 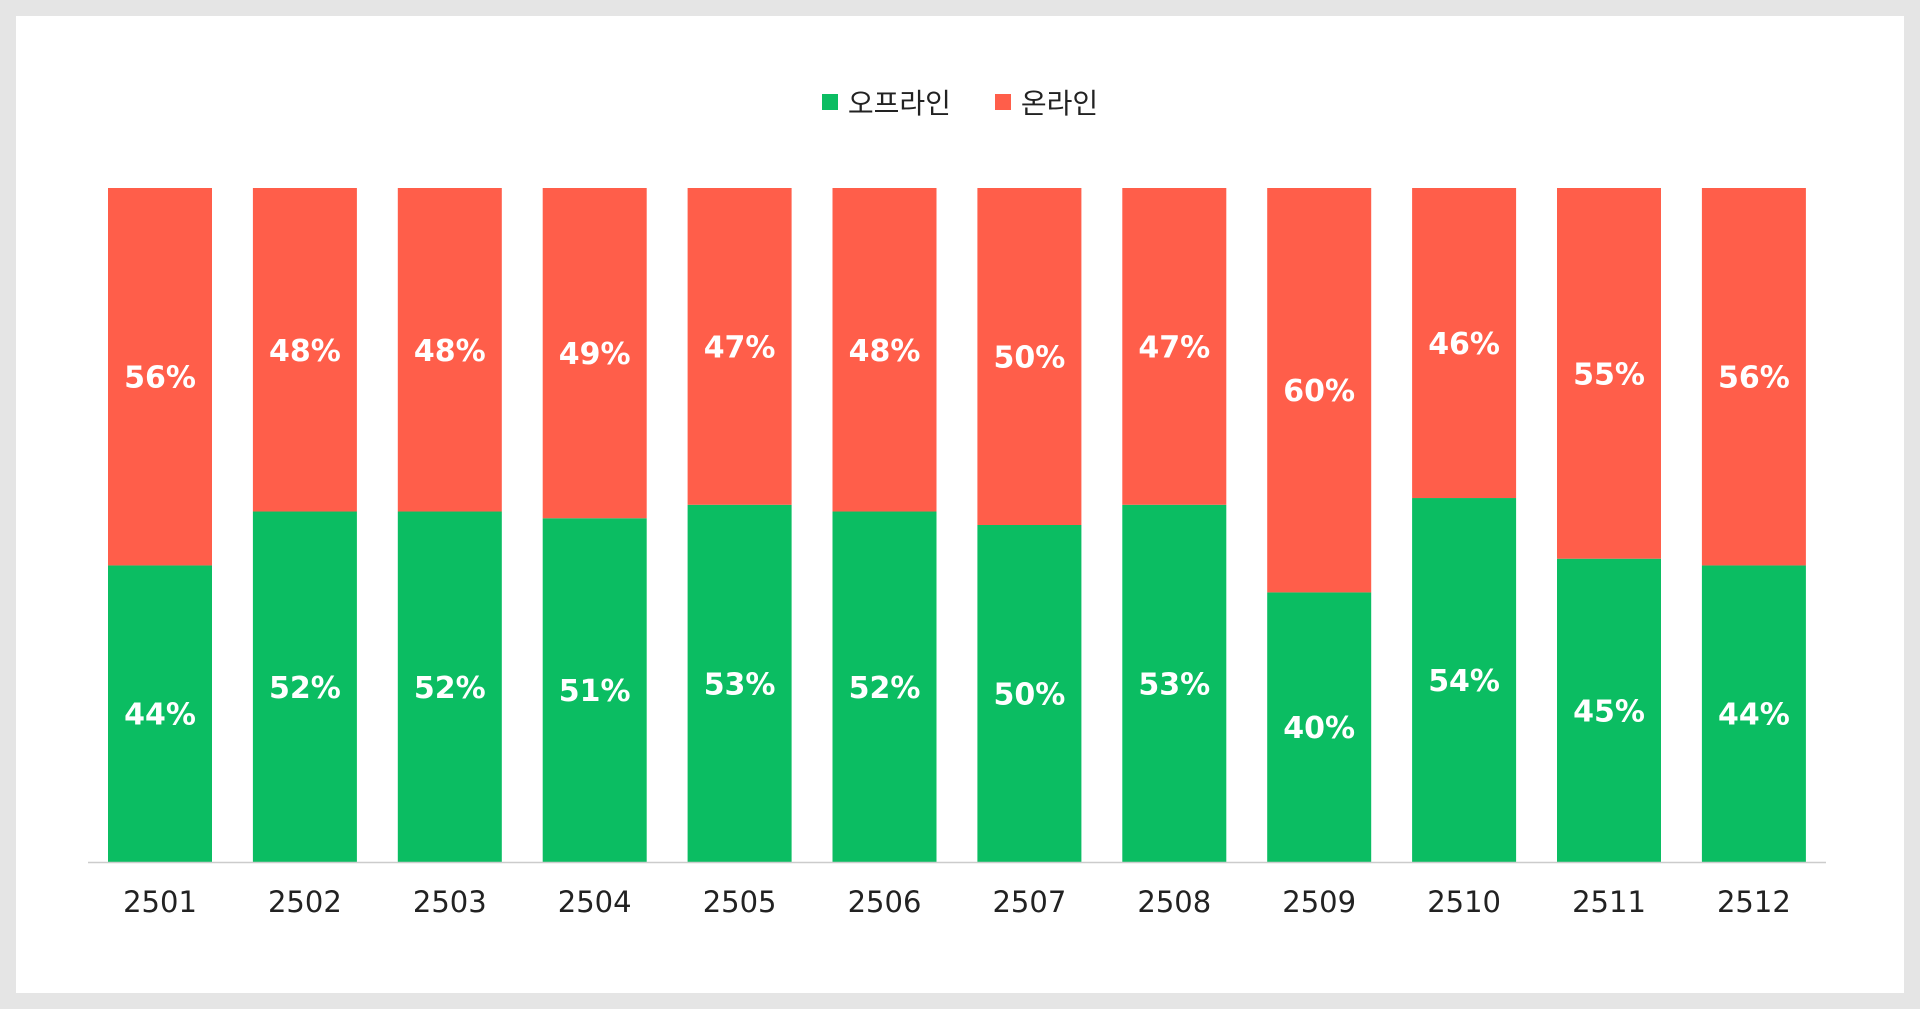 I want to click on data-label-offline-2510: 54%, so click(x=1464, y=681).